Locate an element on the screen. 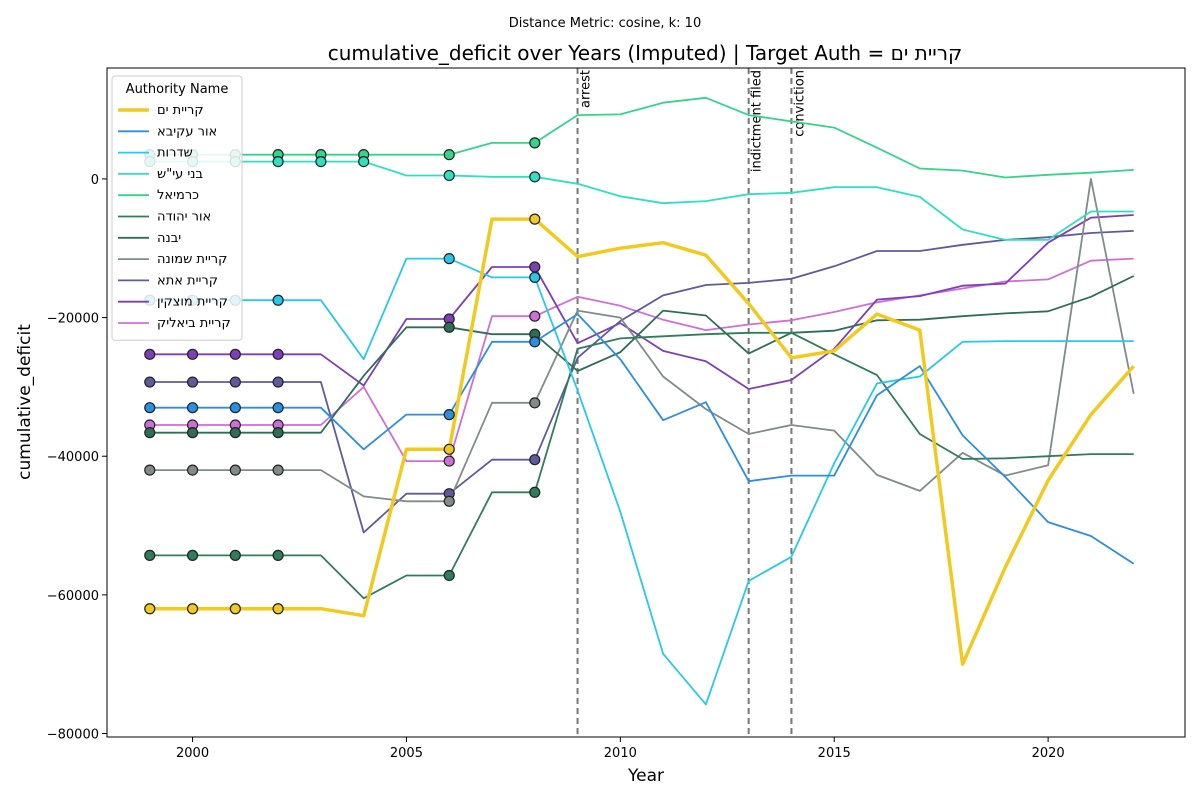 Image resolution: width=1200 pixels, height=800 pixels. x-axis-ticks: 2000 2005 2010 2015 2020 is located at coordinates (620, 749).